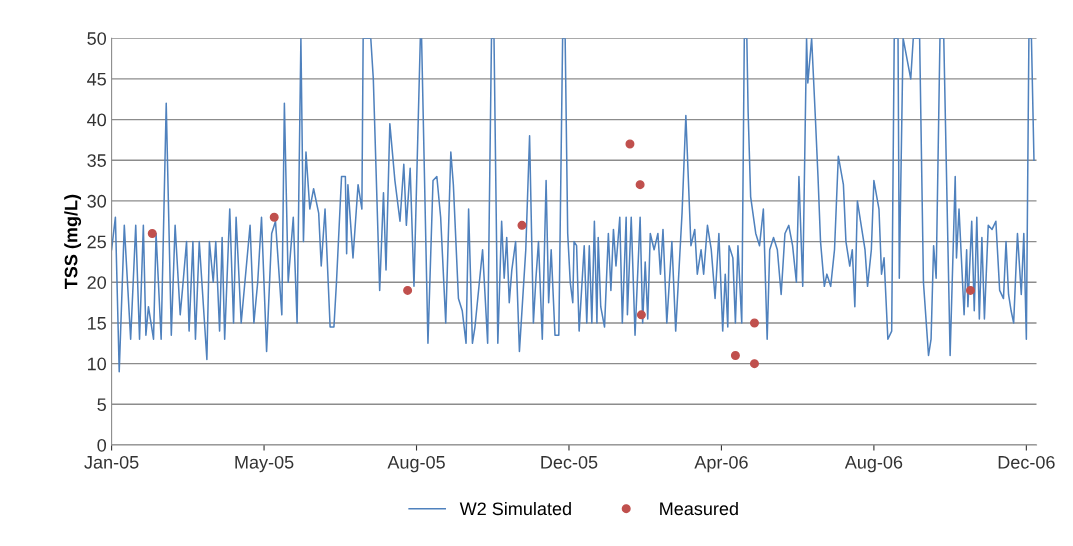 The height and width of the screenshot is (546, 1073). What do you see at coordinates (97, 282) in the screenshot?
I see `y-tick-label: 20` at bounding box center [97, 282].